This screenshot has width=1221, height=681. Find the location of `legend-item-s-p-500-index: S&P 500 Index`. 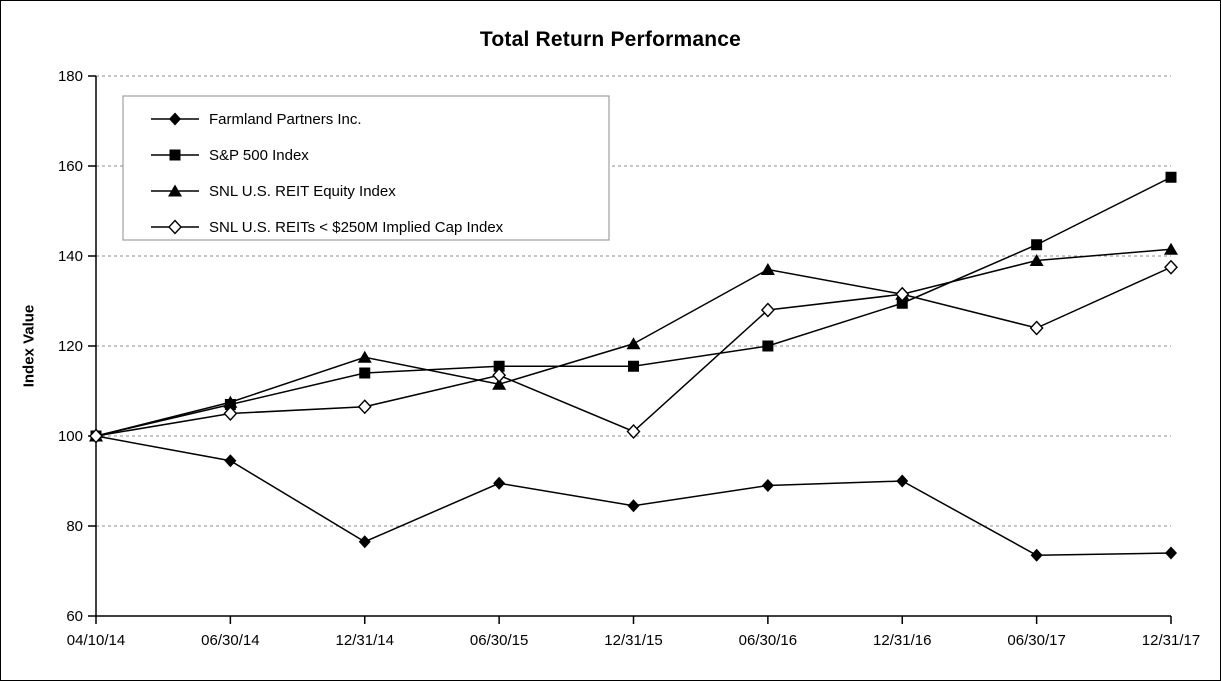

legend-item-s-p-500-index: S&P 500 Index is located at coordinates (230, 155).